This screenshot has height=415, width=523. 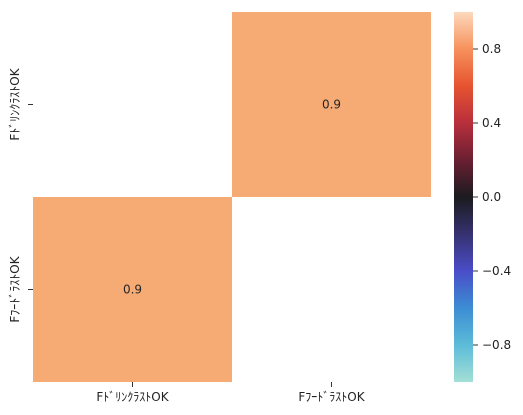 What do you see at coordinates (15, 288) in the screenshot?
I see `y-tick-label: FﾌｰﾄﾞﾗｽﾄOK` at bounding box center [15, 288].